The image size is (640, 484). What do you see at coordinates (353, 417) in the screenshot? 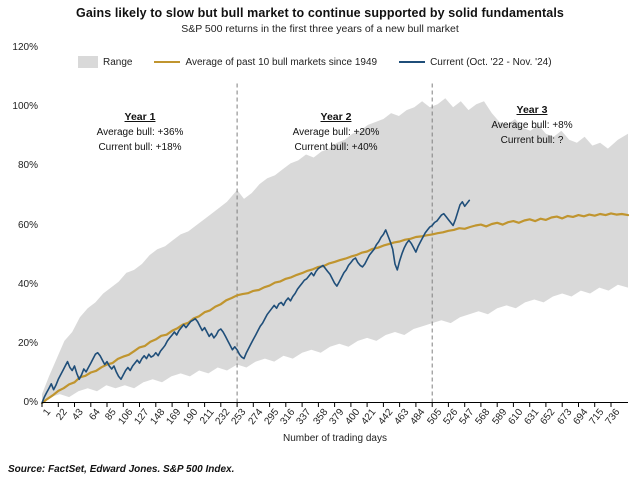
I see `x-tick-label: 400` at bounding box center [353, 417].